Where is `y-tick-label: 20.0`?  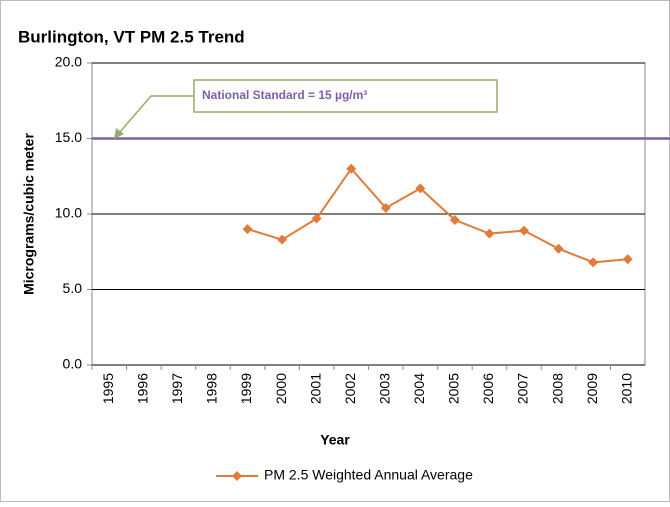
y-tick-label: 20.0 is located at coordinates (68, 62).